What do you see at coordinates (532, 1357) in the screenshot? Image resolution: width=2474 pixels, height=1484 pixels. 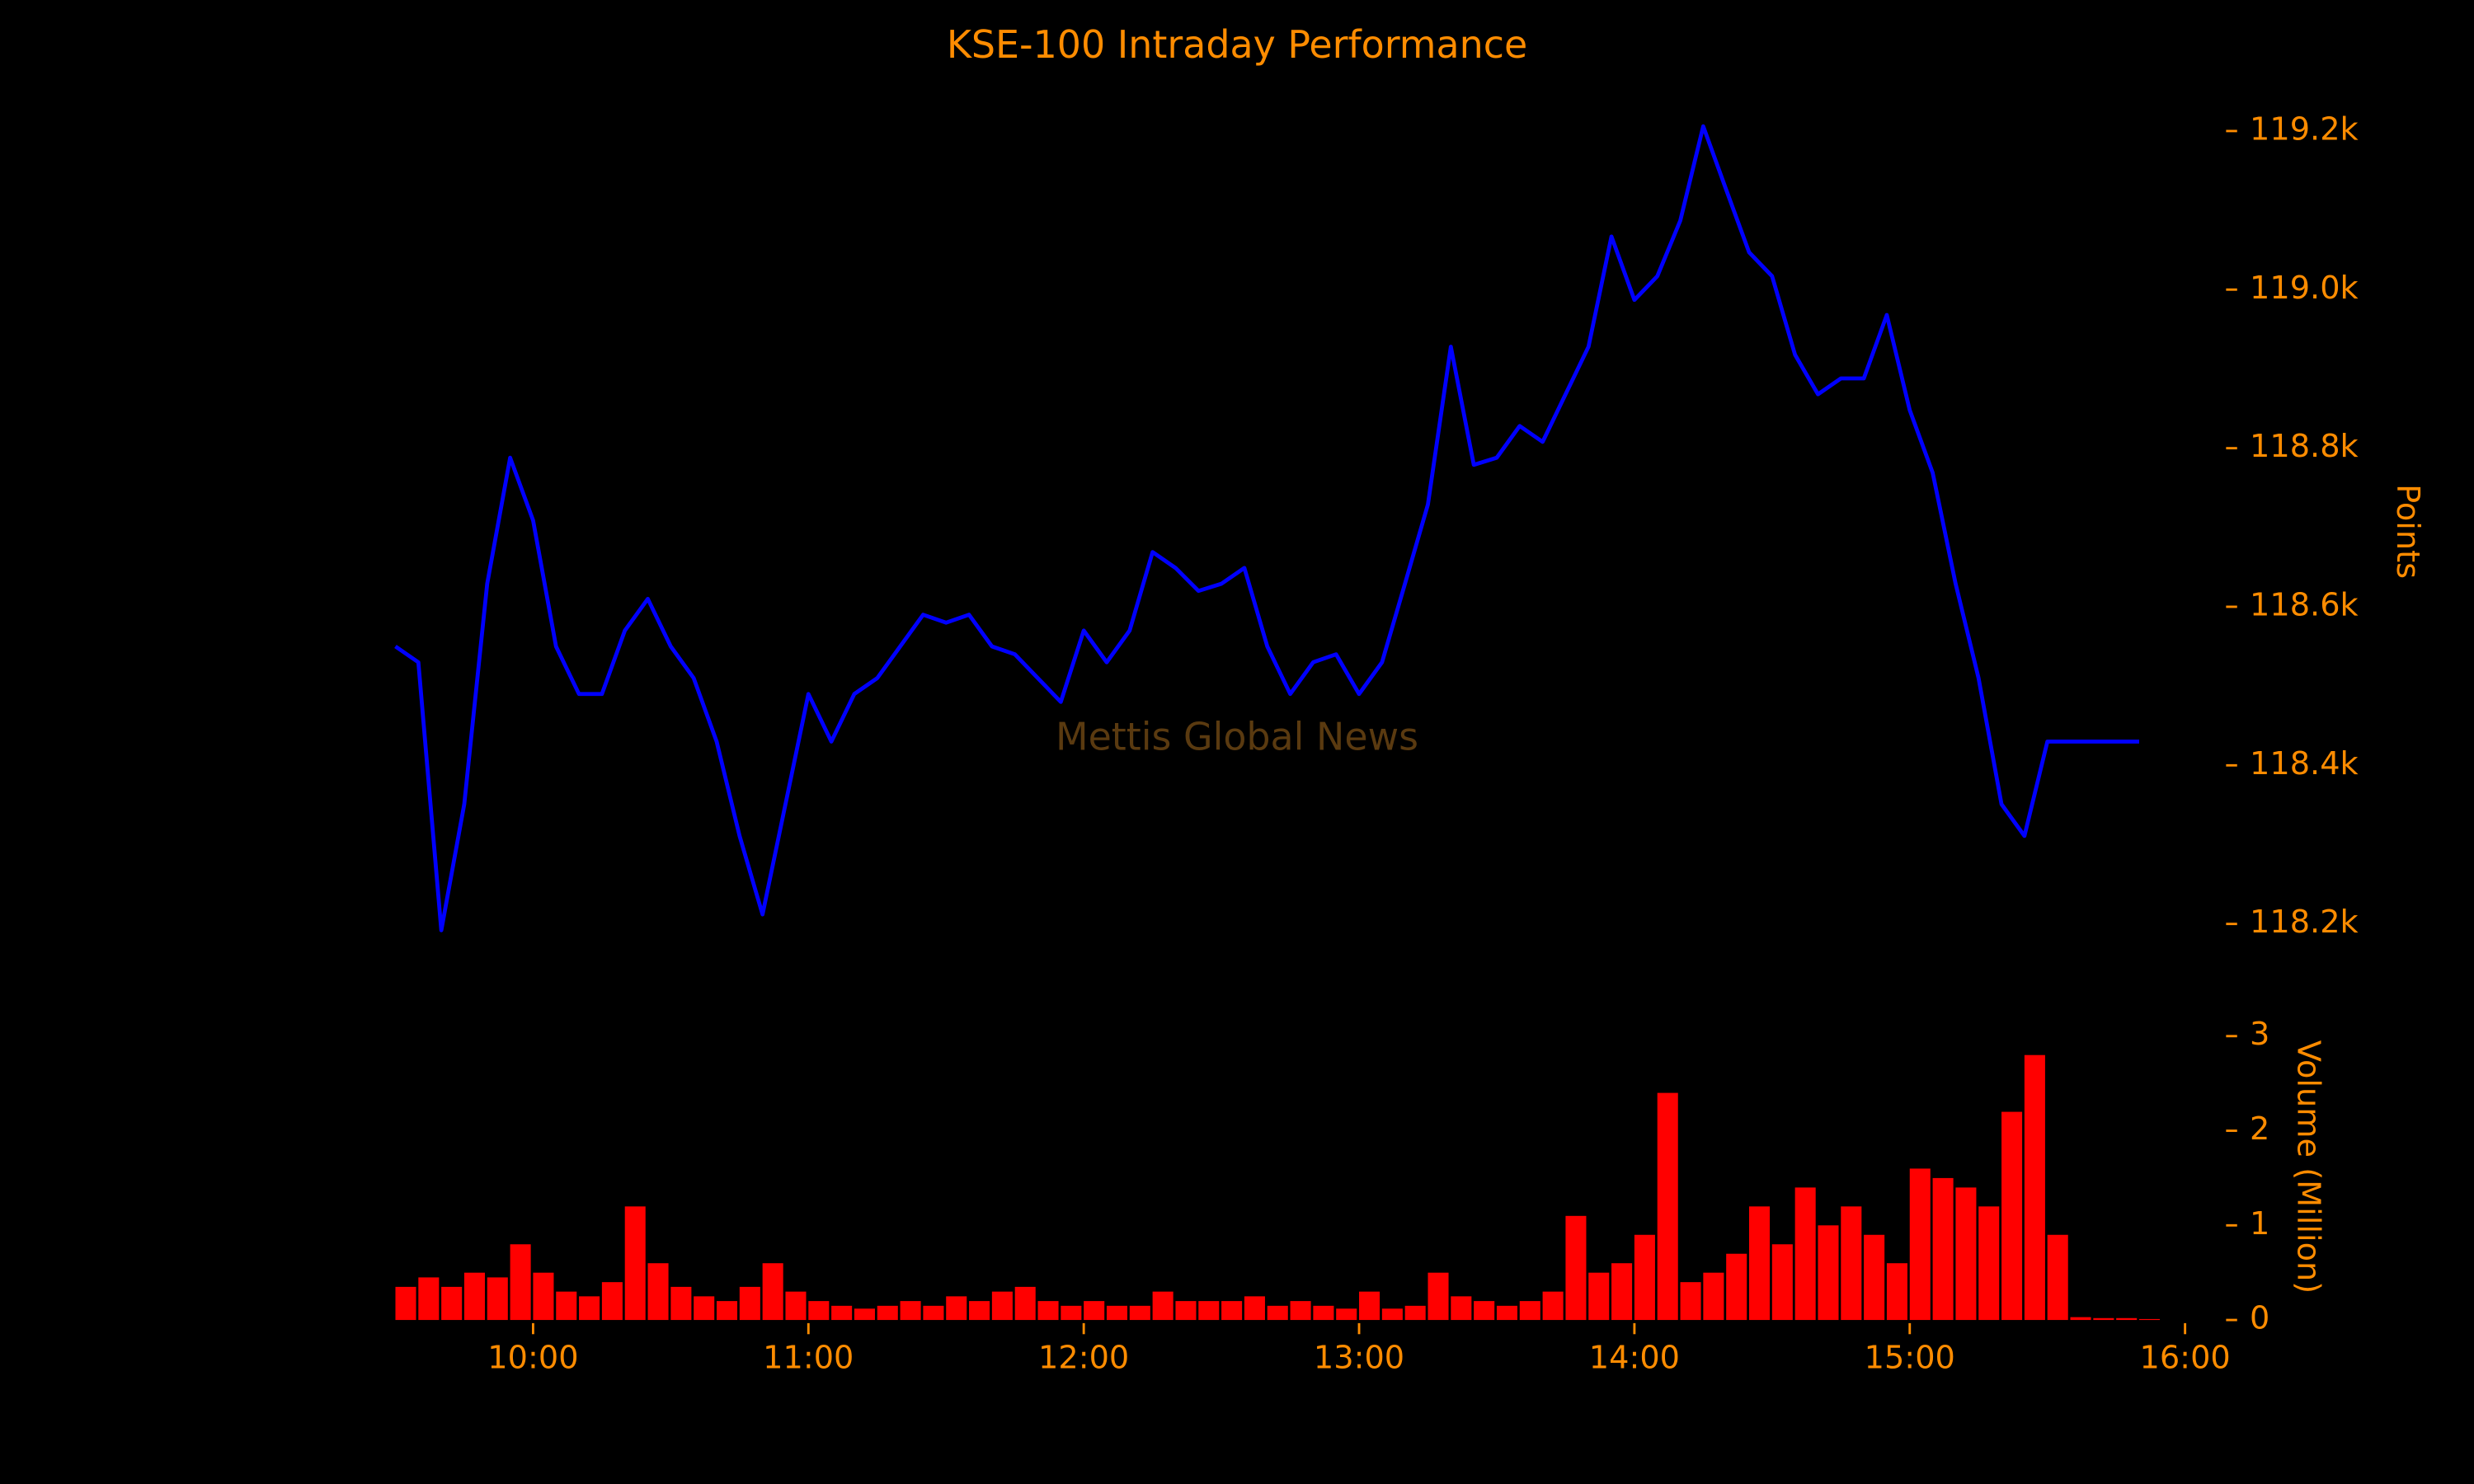 I see `x-tick-label: 10:00` at bounding box center [532, 1357].